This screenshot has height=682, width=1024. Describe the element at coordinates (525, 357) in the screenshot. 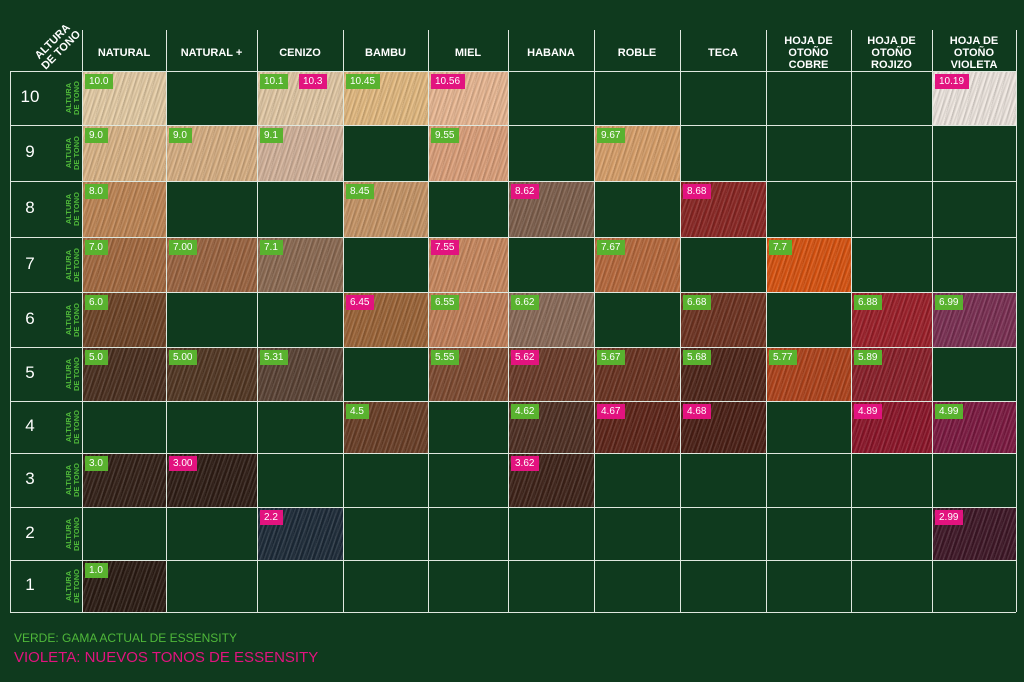

I see `shade-code-tag: 5.62` at that location.